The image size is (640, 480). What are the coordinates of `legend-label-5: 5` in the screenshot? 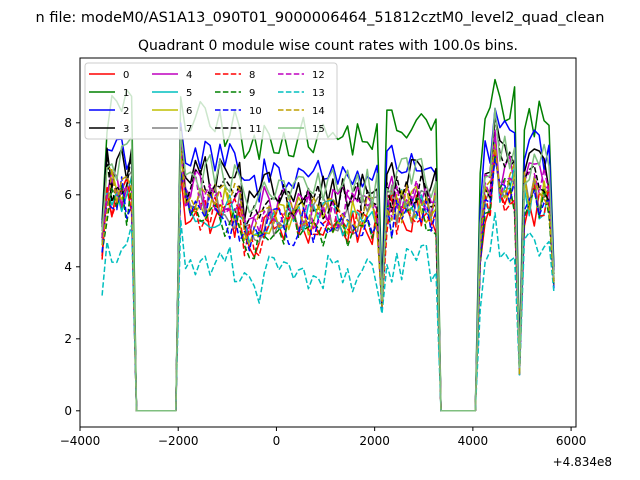 It's located at (189, 93).